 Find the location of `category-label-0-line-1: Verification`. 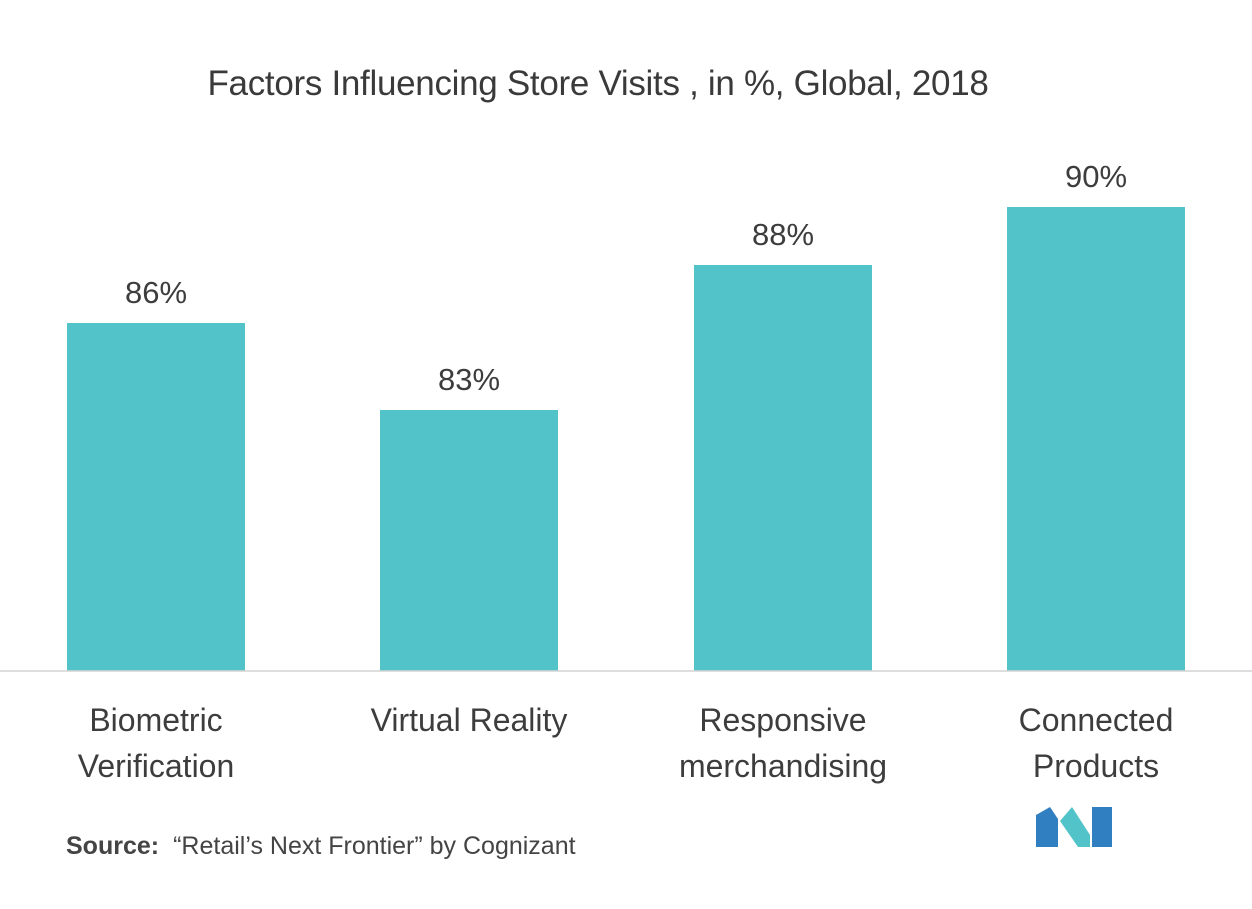

category-label-0-line-1: Verification is located at coordinates (156, 766).